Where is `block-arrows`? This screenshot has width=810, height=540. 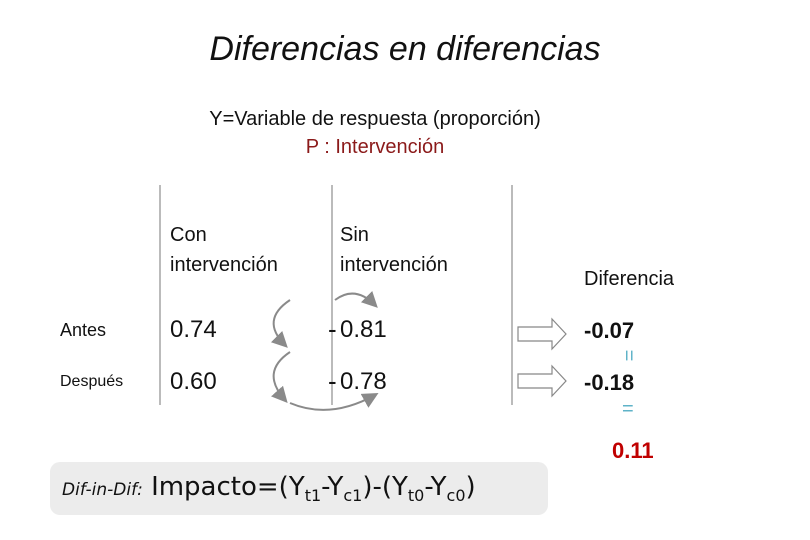 block-arrows is located at coordinates (542, 357).